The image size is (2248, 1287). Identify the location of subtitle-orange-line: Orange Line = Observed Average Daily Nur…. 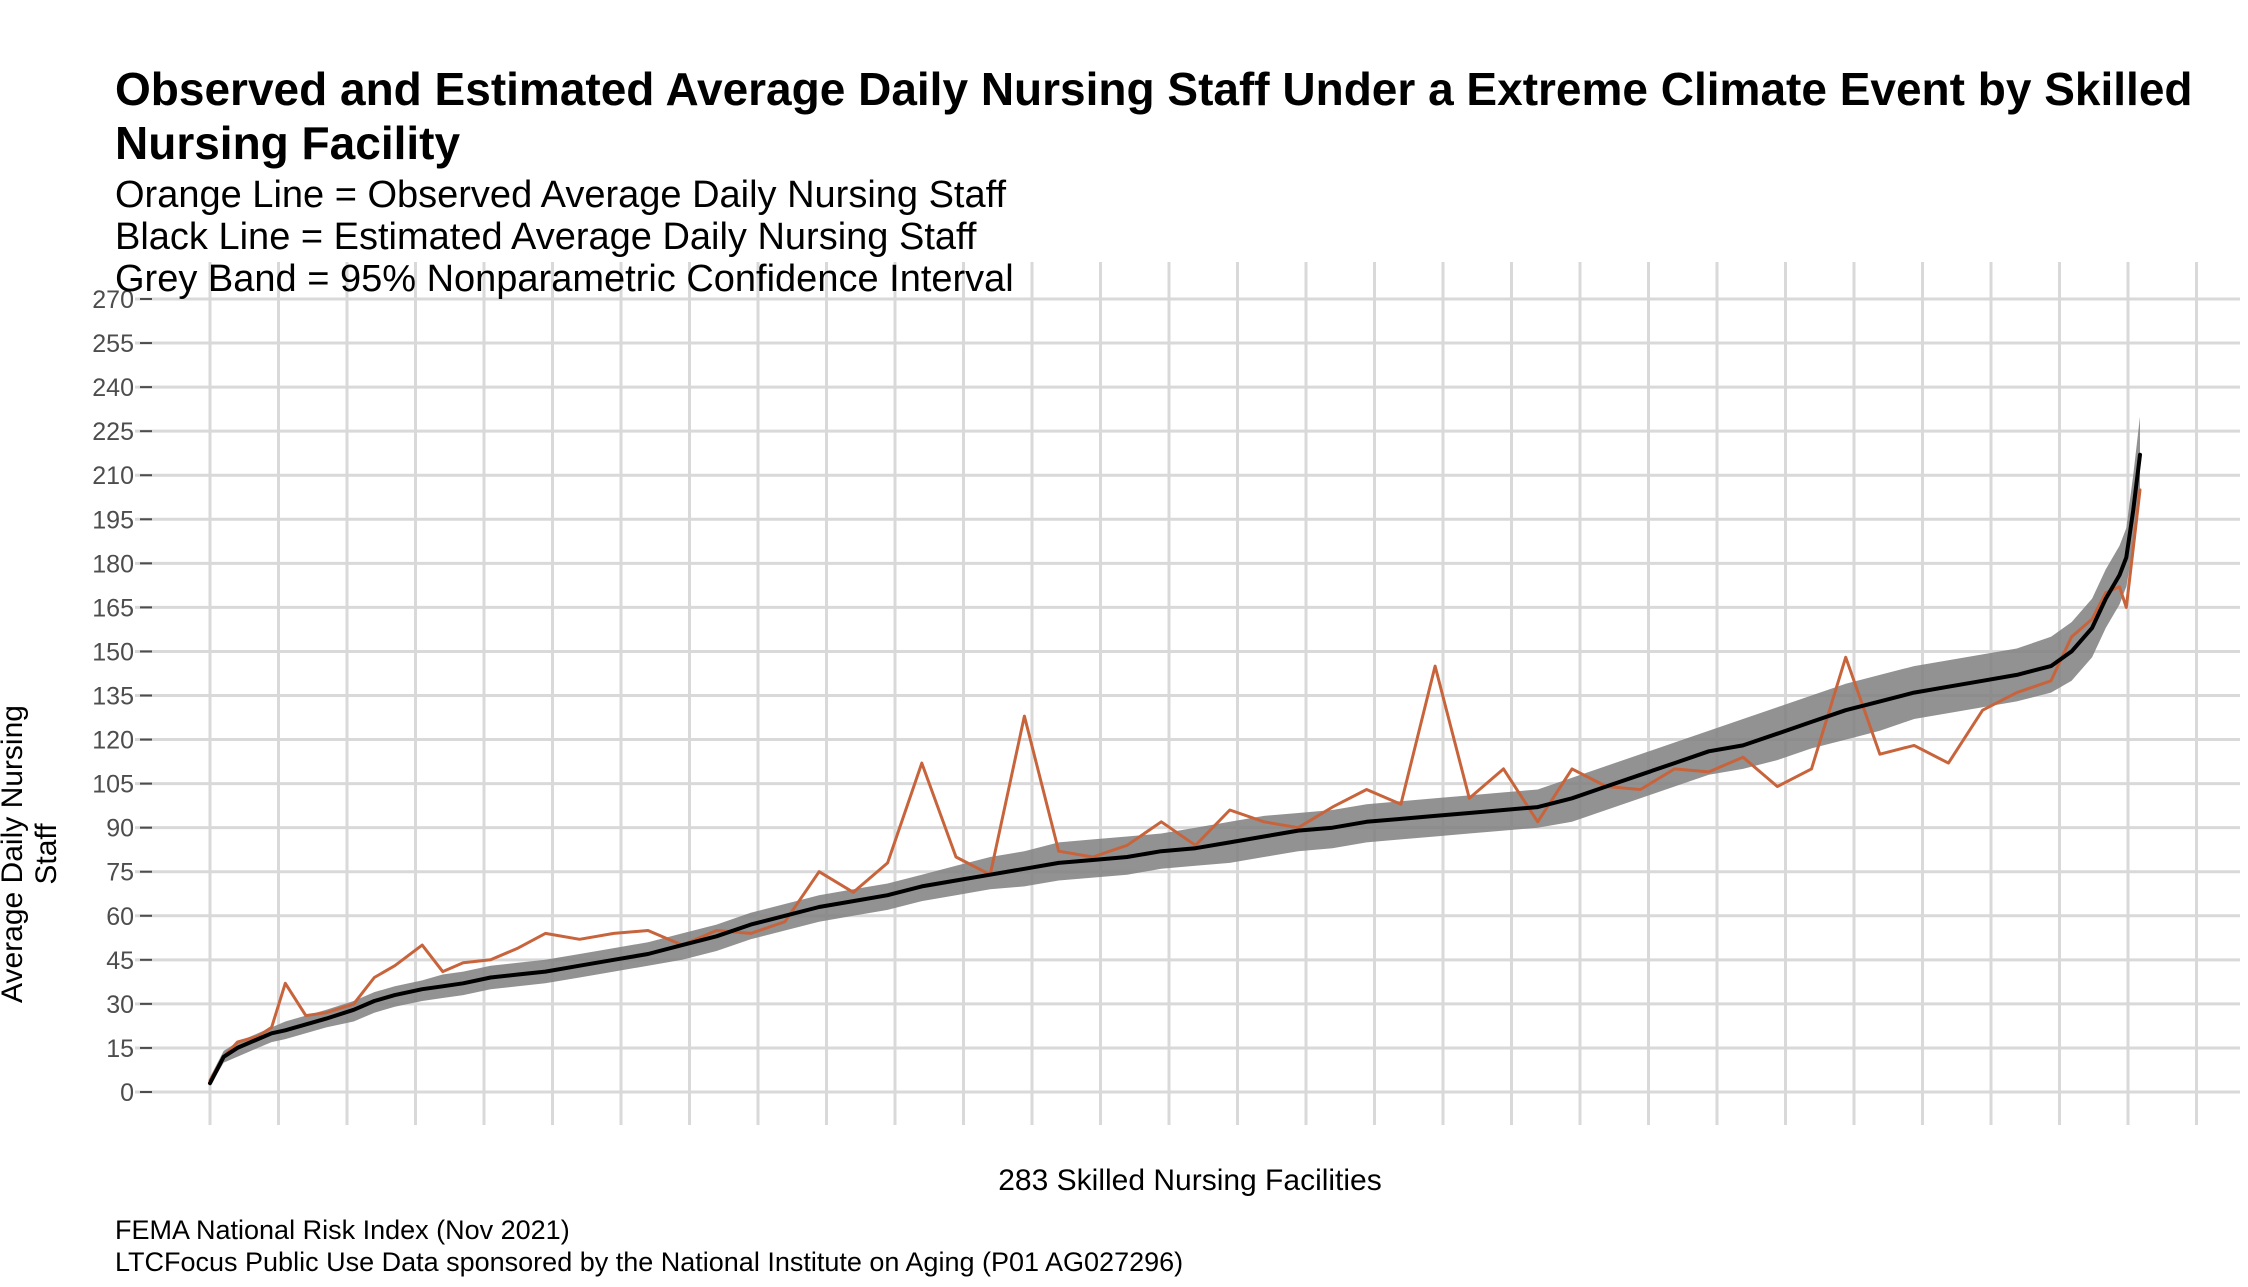
(561, 195).